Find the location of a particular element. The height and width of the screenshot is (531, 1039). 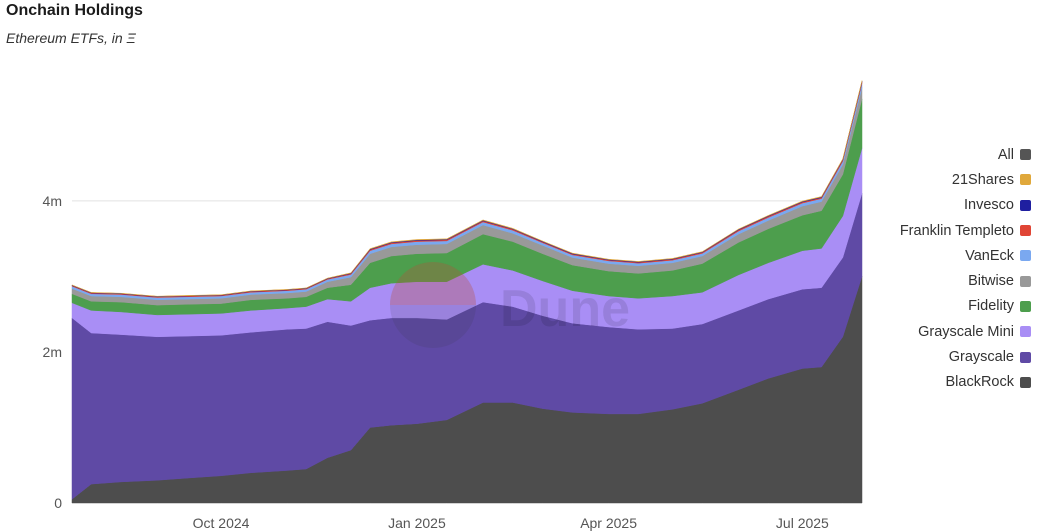

legend-label: All is located at coordinates (1005, 154).